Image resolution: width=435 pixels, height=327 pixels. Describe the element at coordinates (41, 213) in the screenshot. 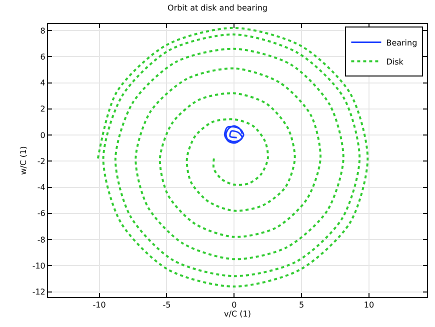

I see `y-tick-label: -6` at that location.